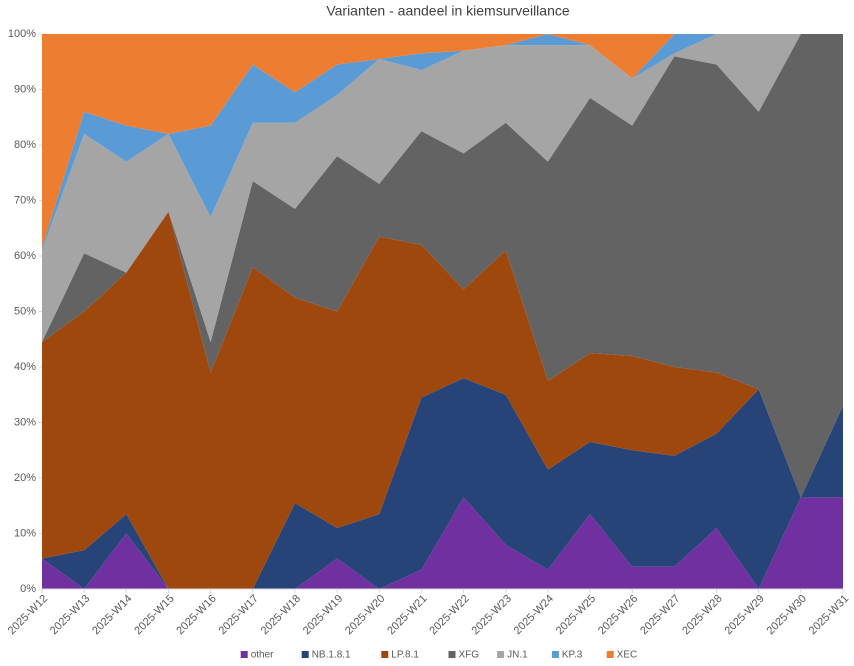 The width and height of the screenshot is (854, 666). Describe the element at coordinates (618, 615) in the screenshot. I see `x-tick-label: 2025-W26` at that location.